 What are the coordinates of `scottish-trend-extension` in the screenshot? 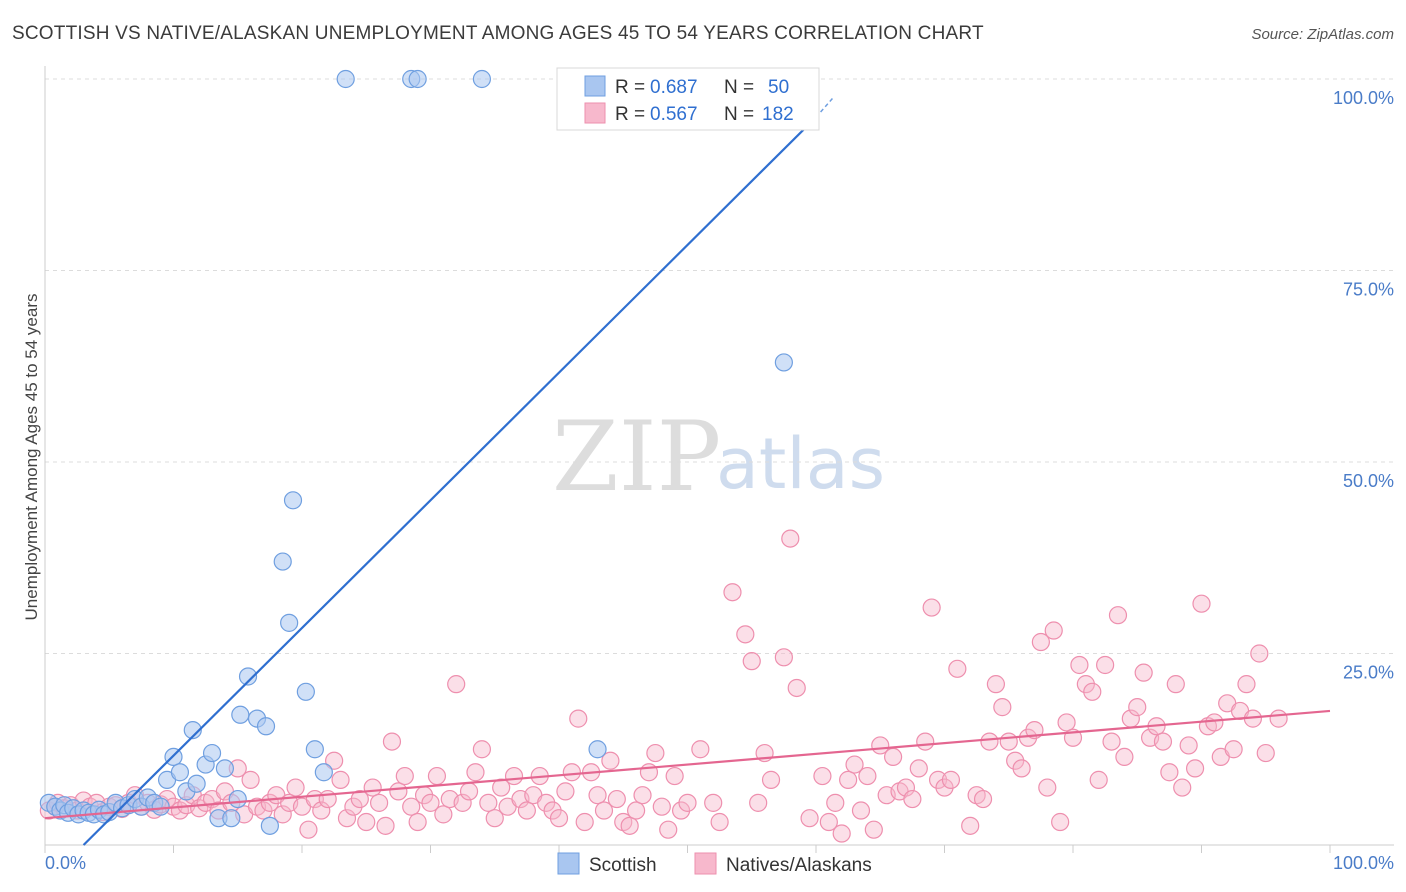 It's located at (824, 107).